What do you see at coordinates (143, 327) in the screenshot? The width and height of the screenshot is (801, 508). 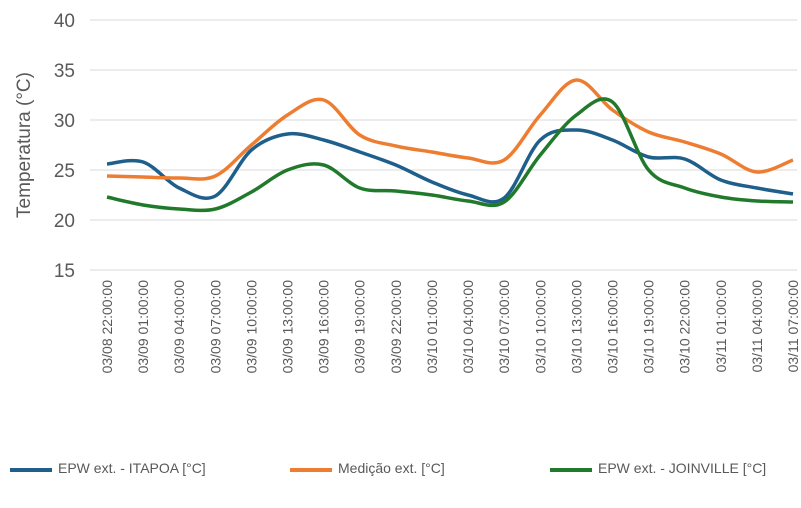 I see `x-tick-label: 03/09 01:00:00` at bounding box center [143, 327].